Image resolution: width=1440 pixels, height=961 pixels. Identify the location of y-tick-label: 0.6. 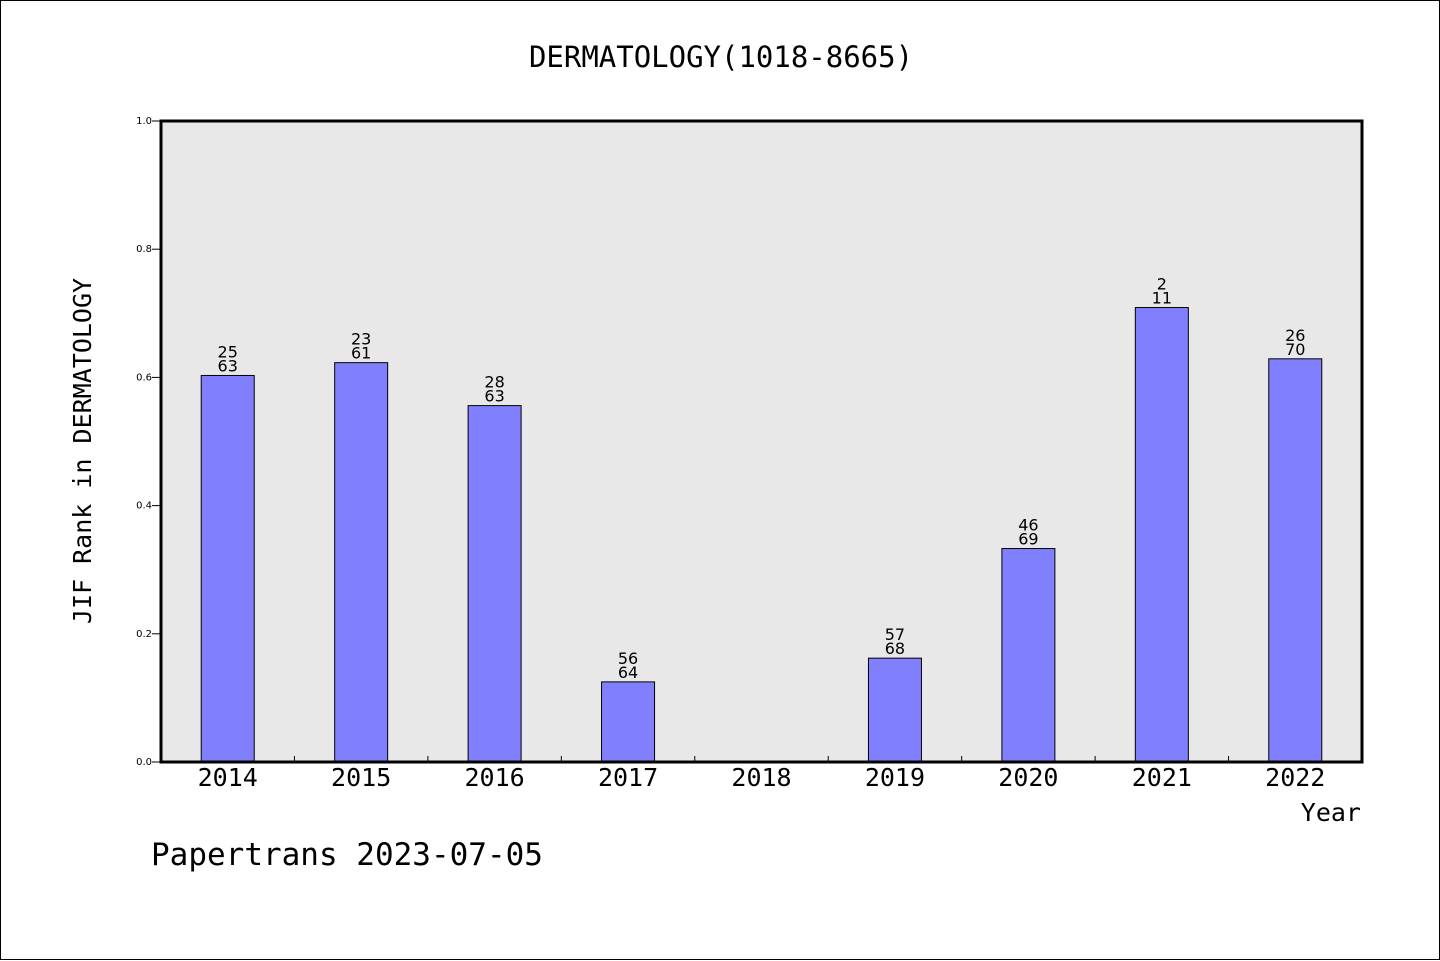
(144, 377).